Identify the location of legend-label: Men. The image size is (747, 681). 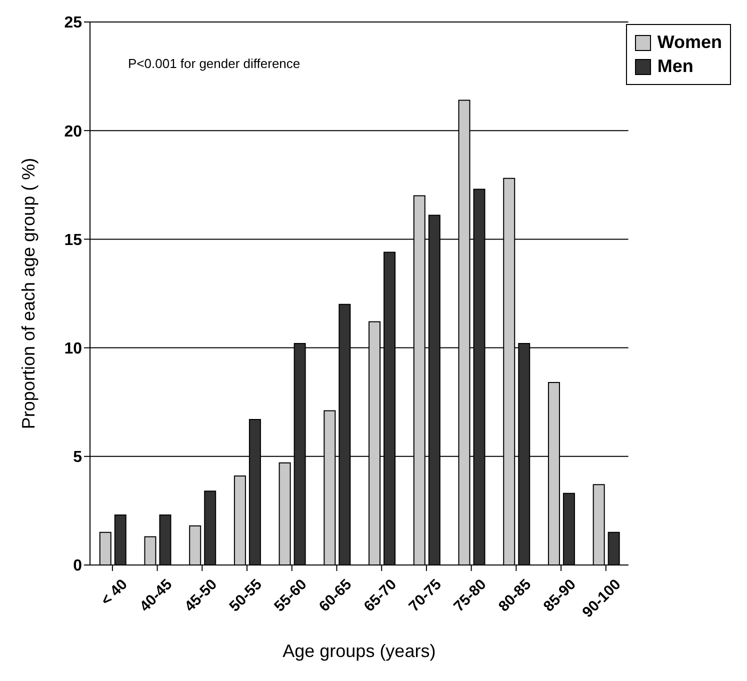
(675, 66).